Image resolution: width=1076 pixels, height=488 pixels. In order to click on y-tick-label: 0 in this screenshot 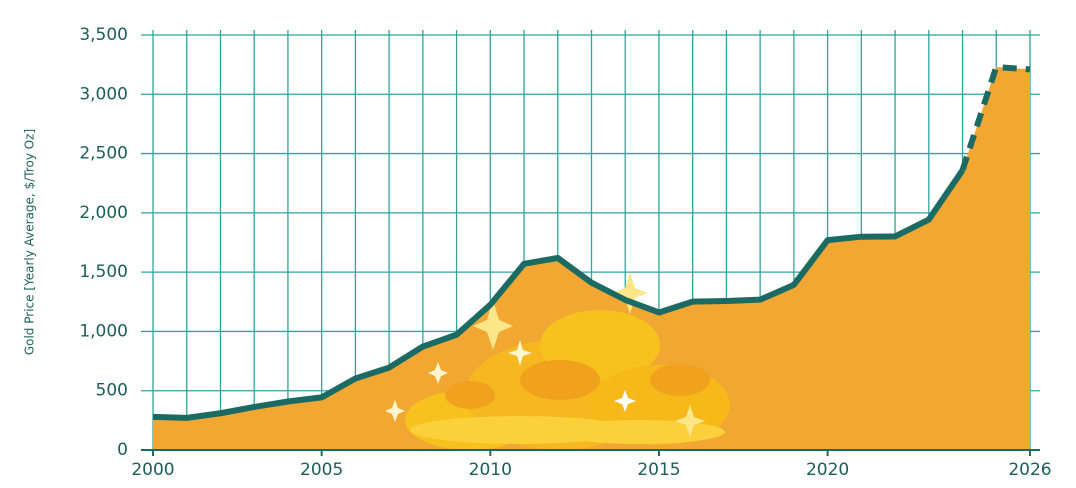, I will do `click(122, 450)`.